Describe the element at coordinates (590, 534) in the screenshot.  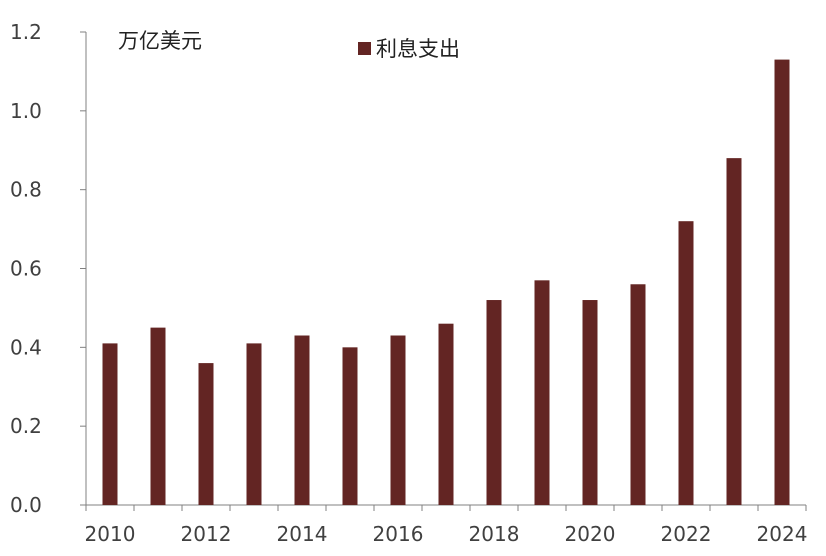
I see `x-tick-label: 2020` at that location.